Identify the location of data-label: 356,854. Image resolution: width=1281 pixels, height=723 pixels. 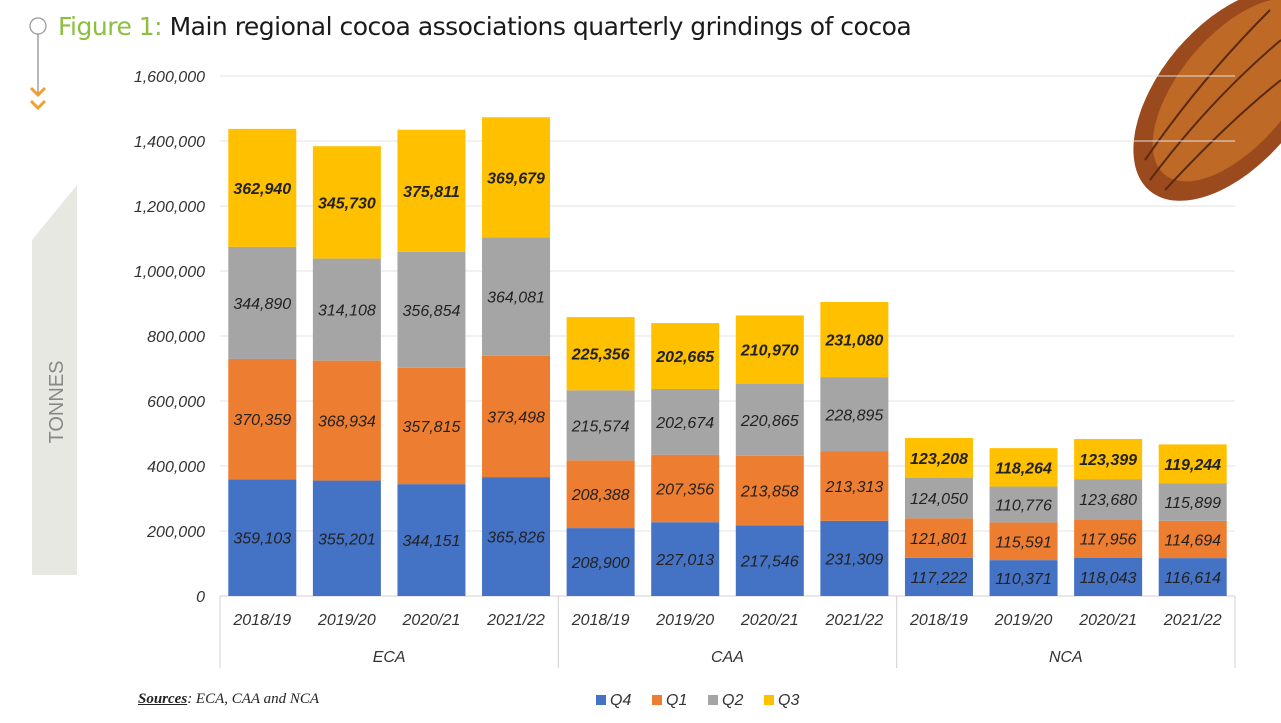
(432, 311).